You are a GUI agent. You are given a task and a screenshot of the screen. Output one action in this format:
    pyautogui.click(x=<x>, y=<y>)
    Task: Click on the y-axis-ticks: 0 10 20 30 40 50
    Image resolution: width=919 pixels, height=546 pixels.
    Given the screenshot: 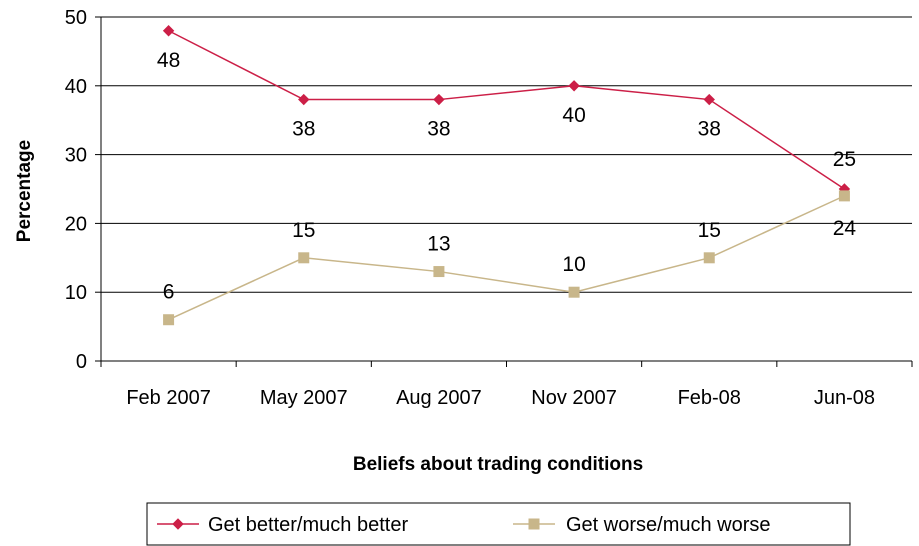 What is the action you would take?
    pyautogui.click(x=83, y=190)
    